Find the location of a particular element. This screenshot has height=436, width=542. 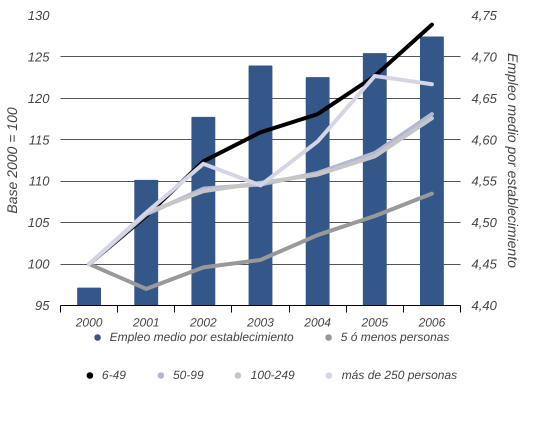

y2-tick-label: 4,70 is located at coordinates (485, 56).